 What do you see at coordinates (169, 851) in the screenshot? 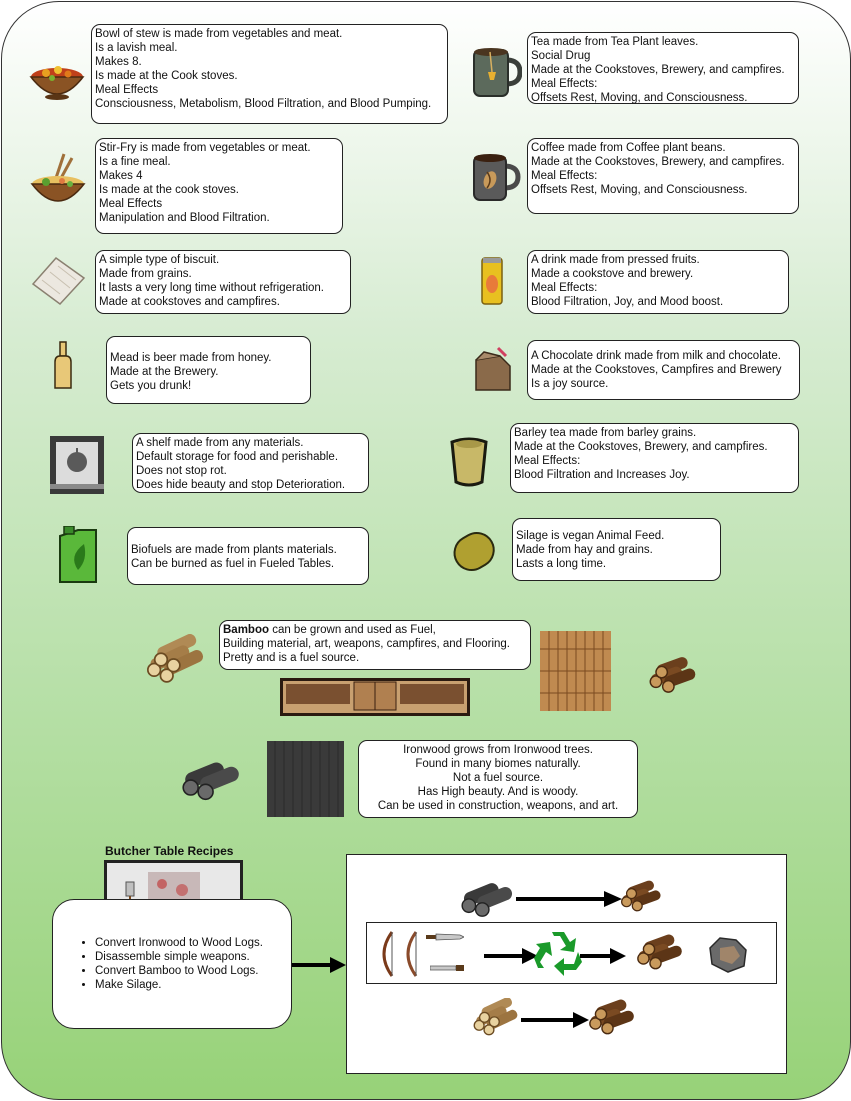
I see `butcher-title: Butcher Table Recipes` at bounding box center [169, 851].